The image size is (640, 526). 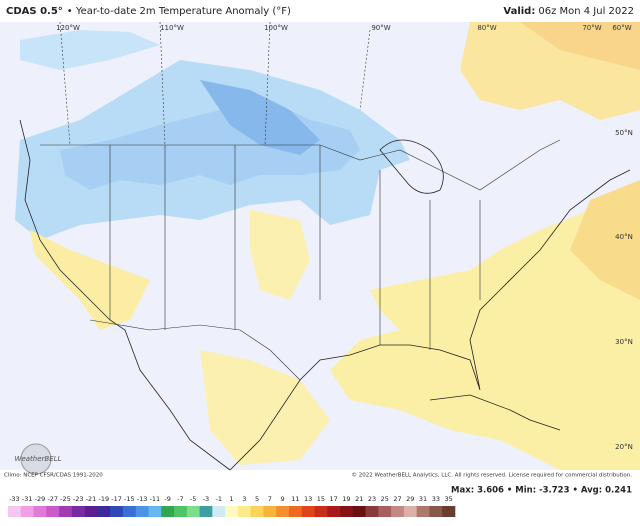 I want to click on colorbar-label: 35, so click(x=448, y=499).